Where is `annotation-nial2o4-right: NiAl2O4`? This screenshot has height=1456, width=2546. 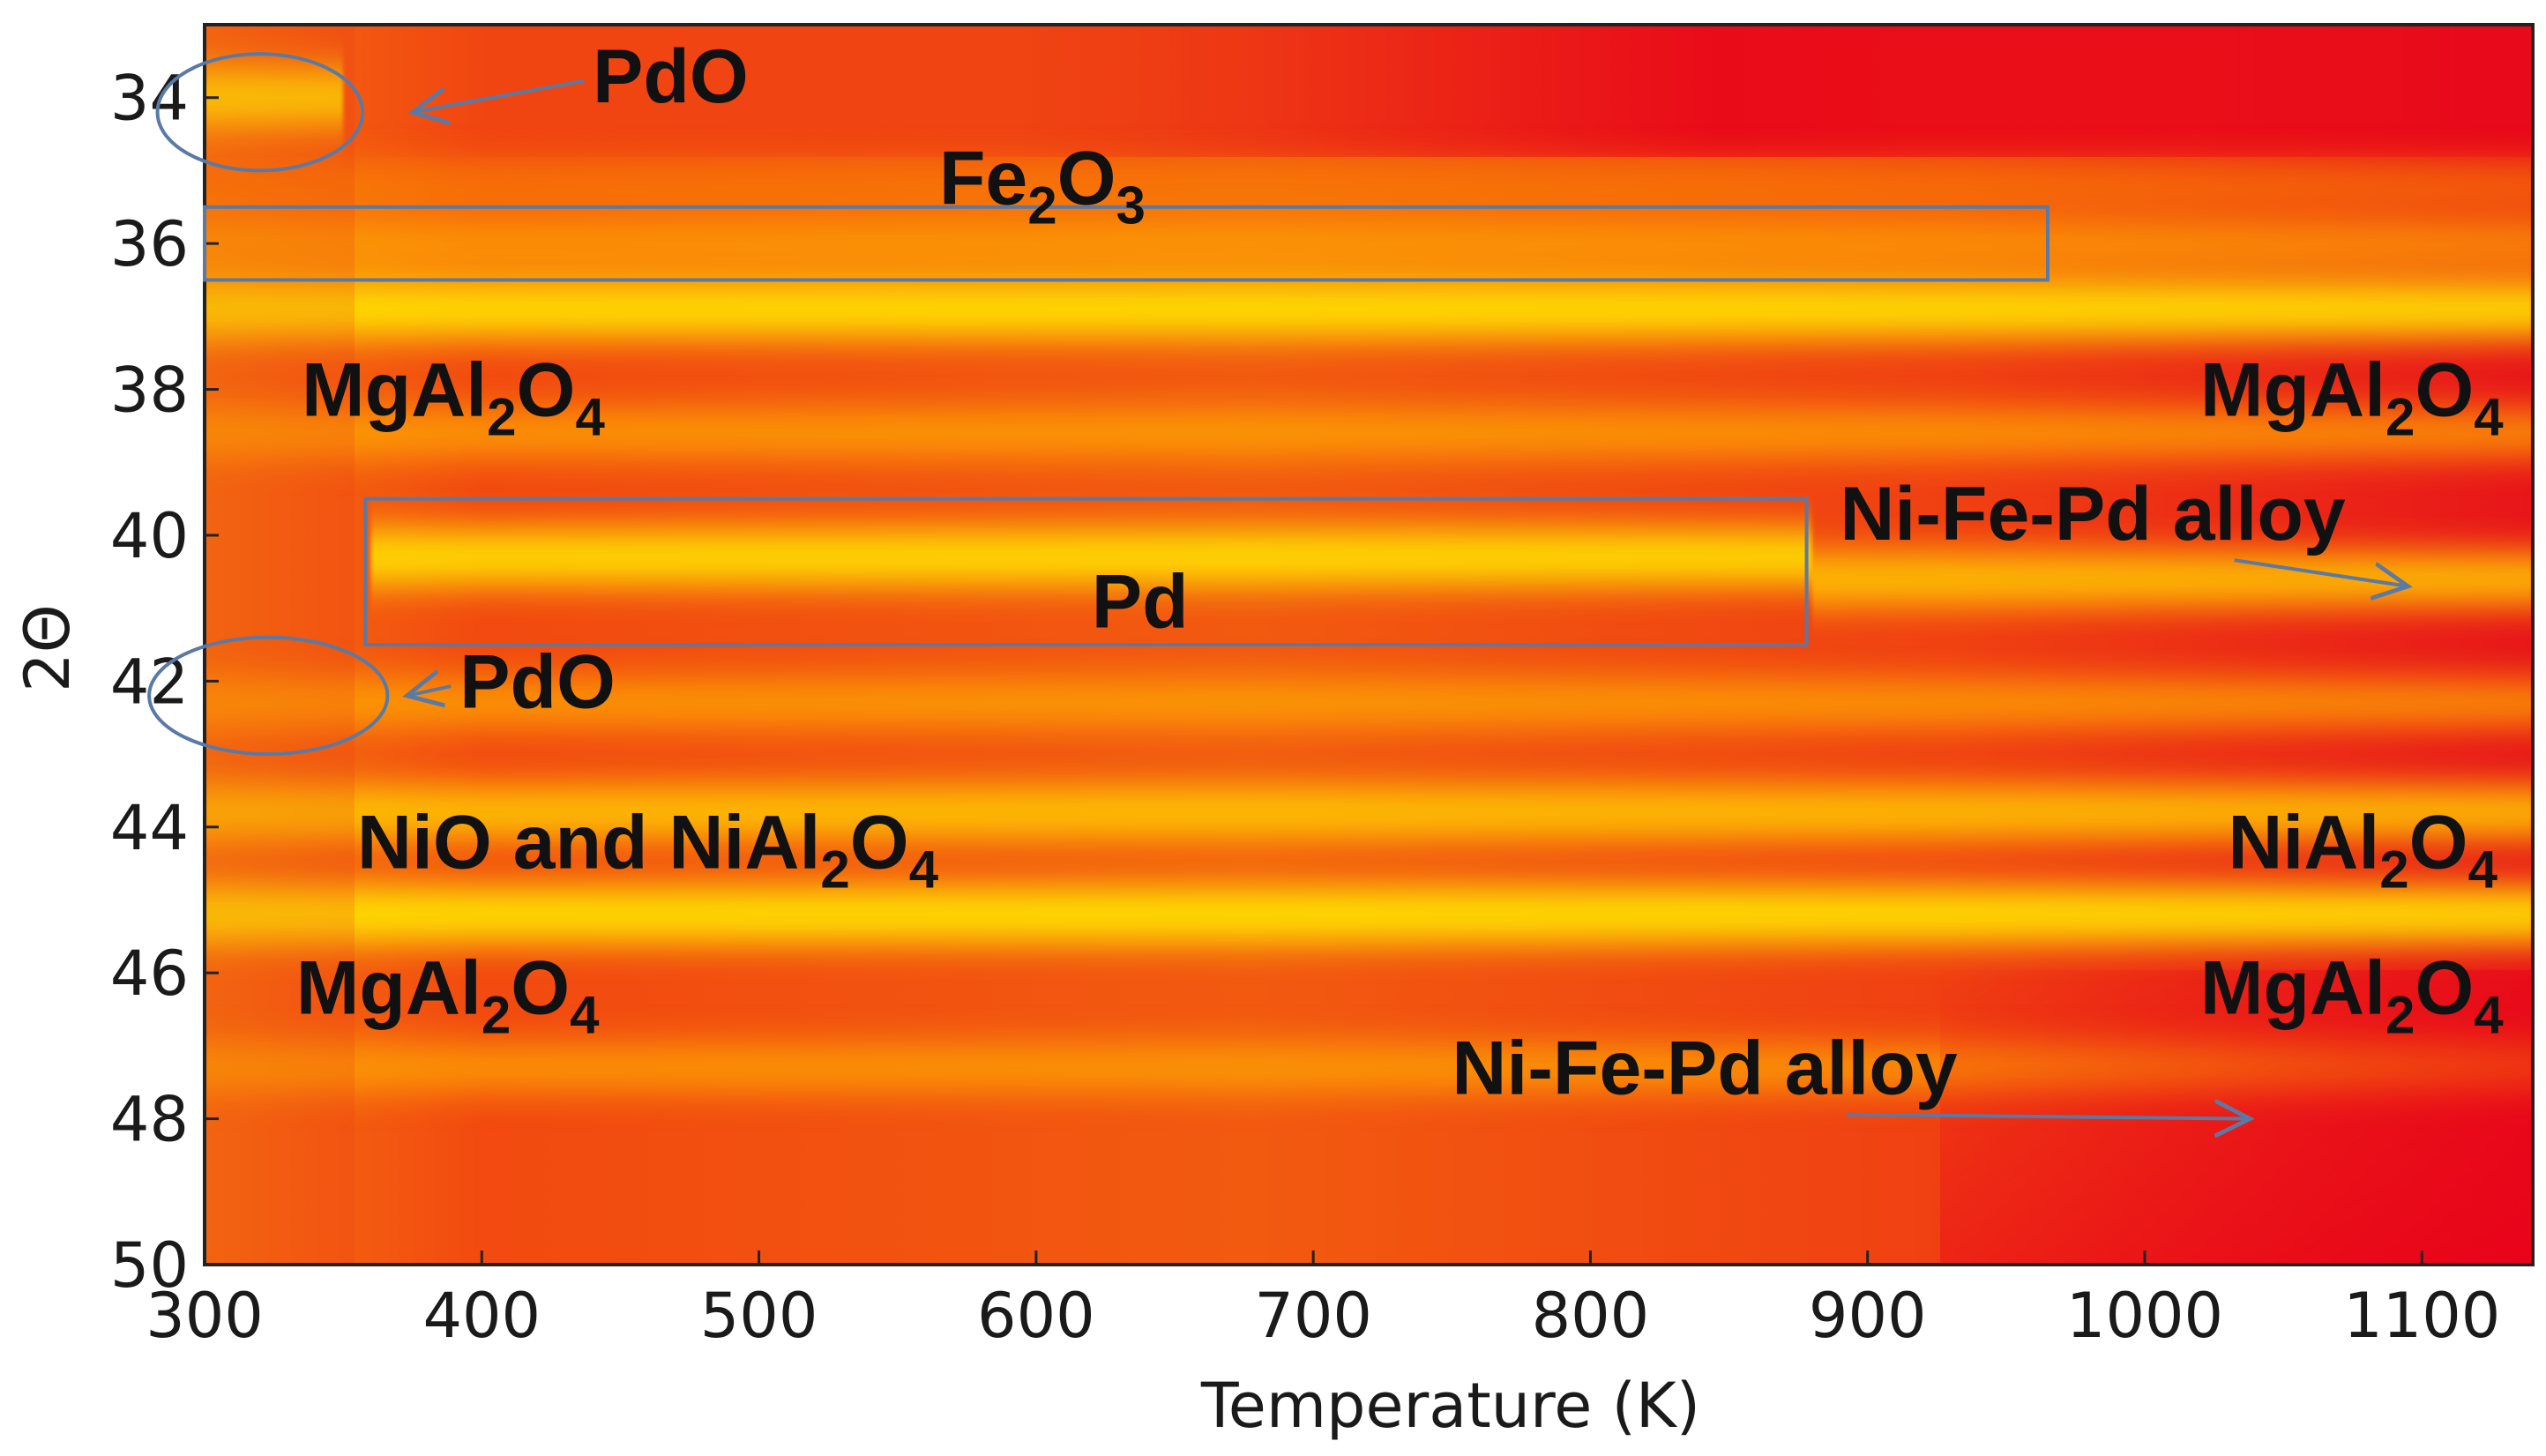
annotation-nial2o4-right: NiAl2O4 is located at coordinates (2362, 849).